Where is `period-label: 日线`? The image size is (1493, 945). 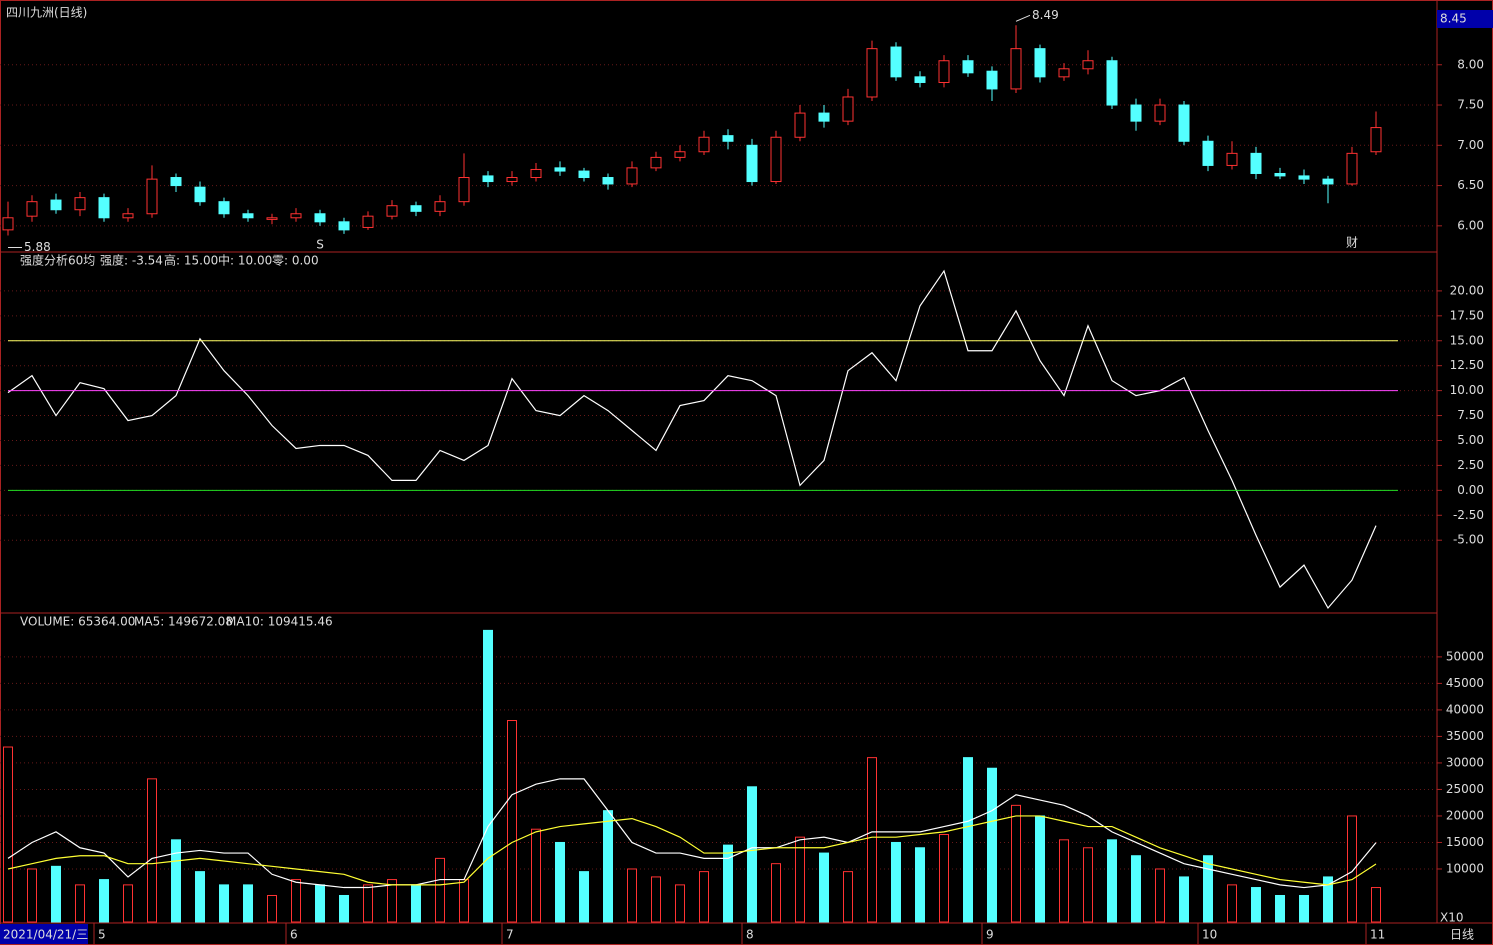 period-label: 日线 is located at coordinates (1462, 935).